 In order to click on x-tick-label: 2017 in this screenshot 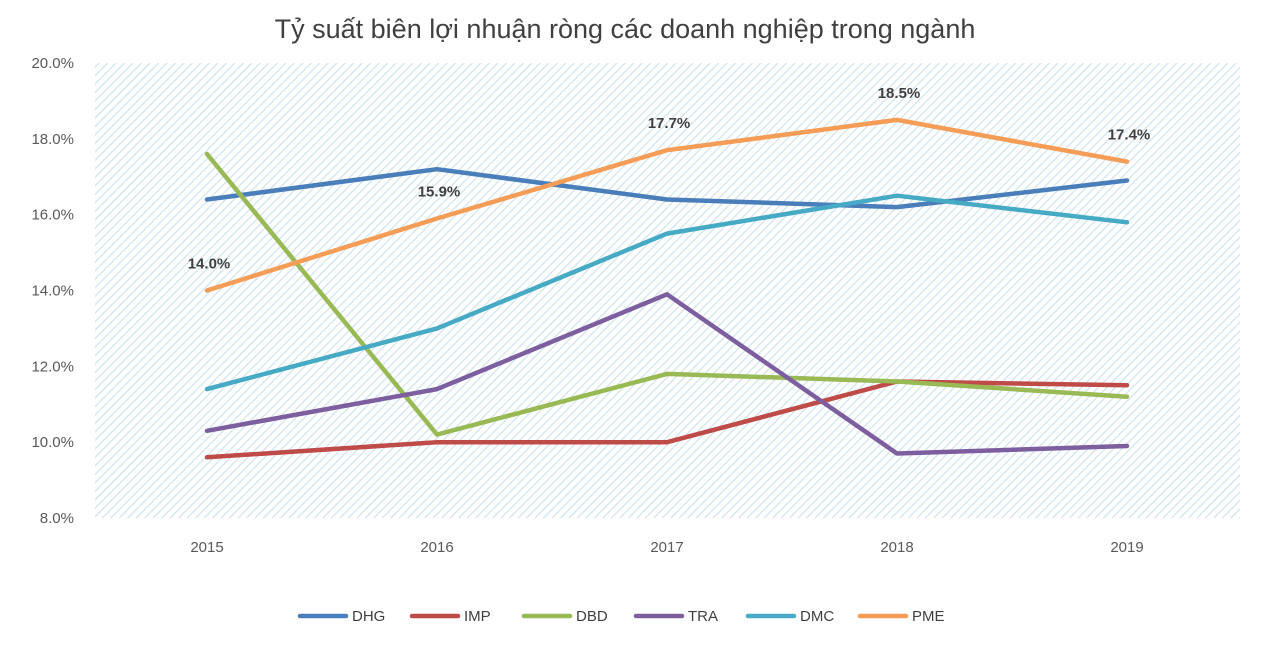, I will do `click(666, 547)`.